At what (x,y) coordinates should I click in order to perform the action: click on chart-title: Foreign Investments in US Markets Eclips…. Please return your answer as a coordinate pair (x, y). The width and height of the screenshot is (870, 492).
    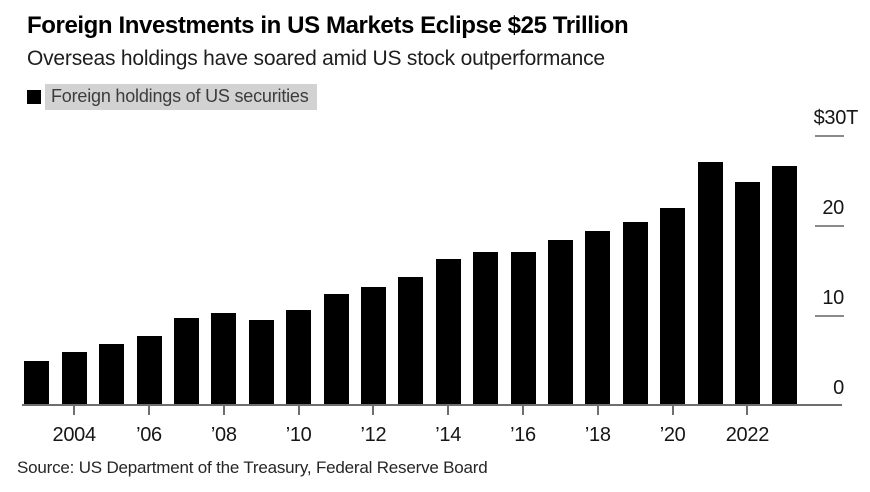
    Looking at the image, I should click on (328, 25).